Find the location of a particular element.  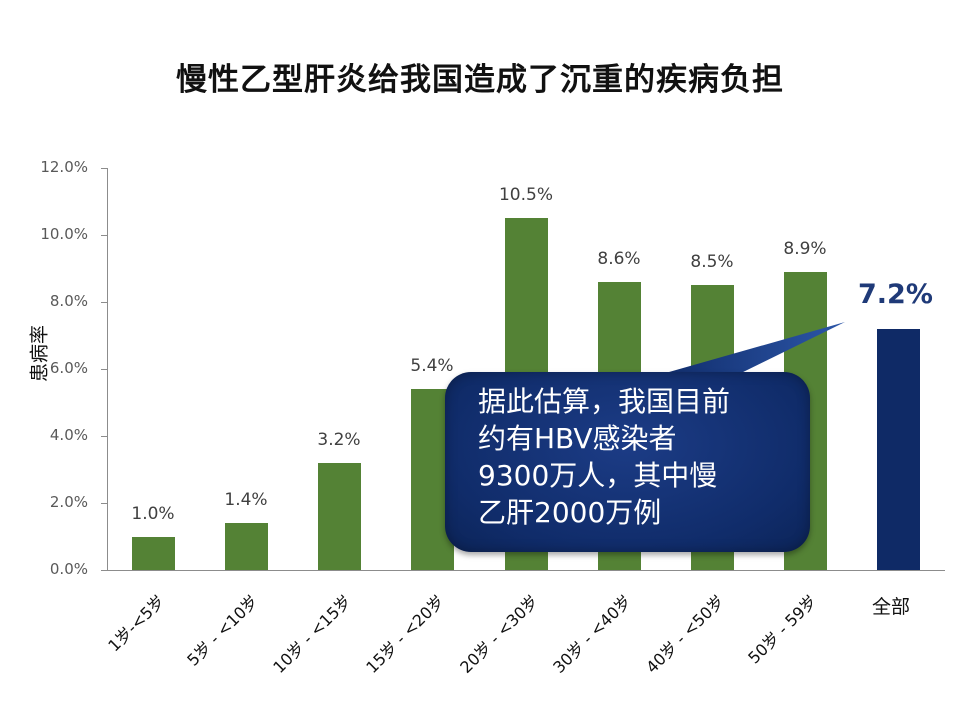

y-axis-line is located at coordinates (107, 369).